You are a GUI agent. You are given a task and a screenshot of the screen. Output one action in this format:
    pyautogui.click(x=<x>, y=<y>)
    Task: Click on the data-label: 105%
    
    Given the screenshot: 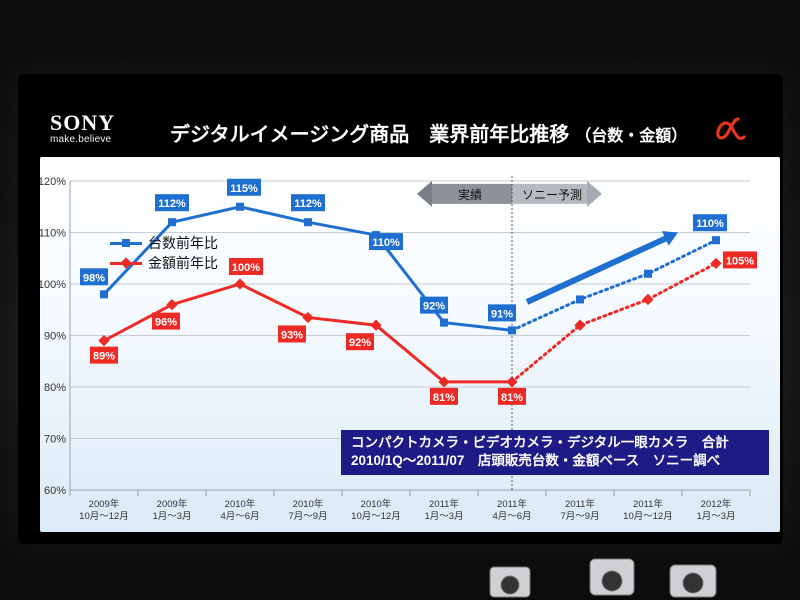 What is the action you would take?
    pyautogui.click(x=740, y=261)
    